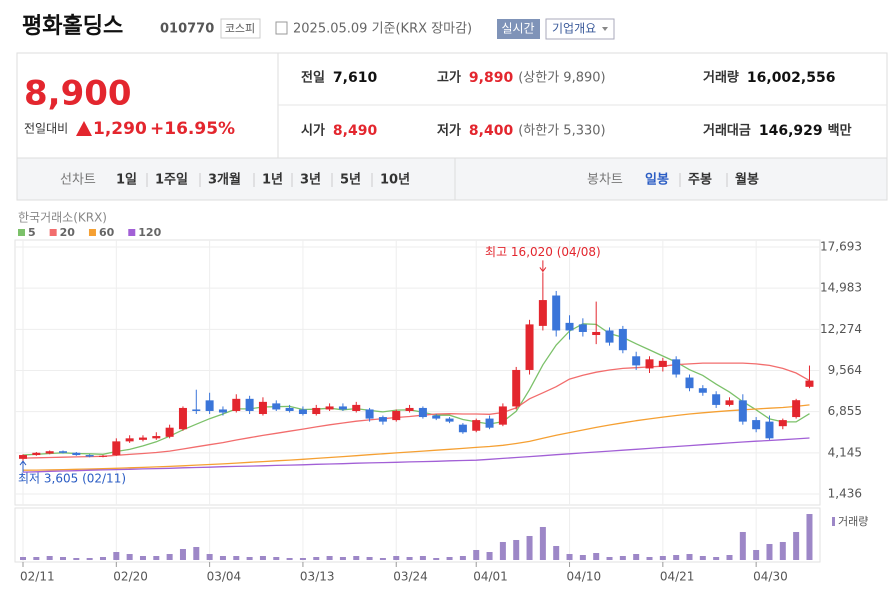  What do you see at coordinates (845, 370) in the screenshot?
I see `y-tick-label: 9,564` at bounding box center [845, 370].